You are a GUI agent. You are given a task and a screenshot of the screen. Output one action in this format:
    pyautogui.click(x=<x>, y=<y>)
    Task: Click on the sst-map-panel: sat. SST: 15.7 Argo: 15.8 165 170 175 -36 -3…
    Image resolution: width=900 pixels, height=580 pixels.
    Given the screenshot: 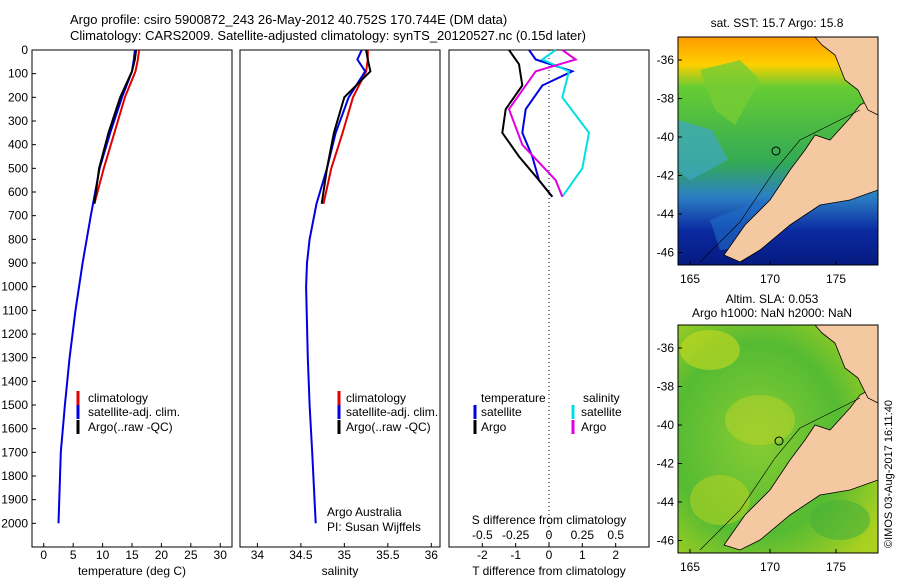 What is the action you would take?
    pyautogui.click(x=768, y=151)
    